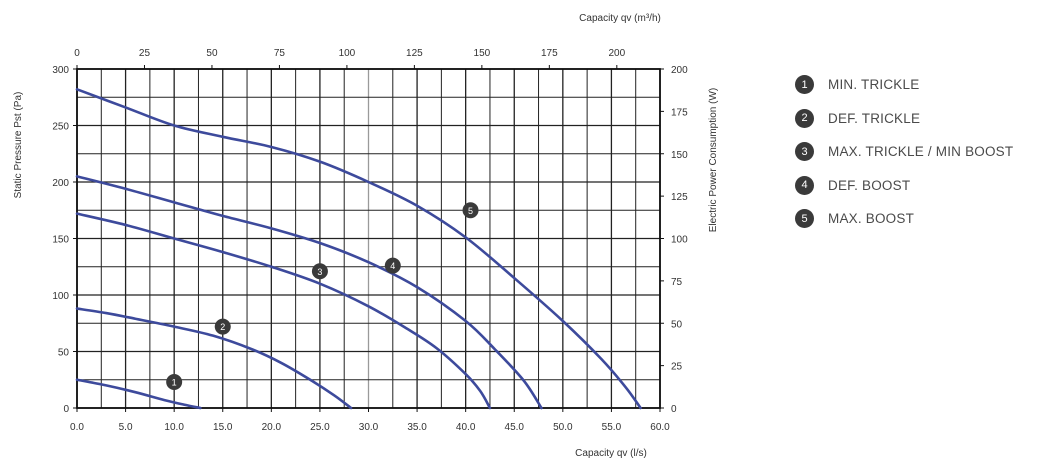 The width and height of the screenshot is (1044, 464). What do you see at coordinates (677, 367) in the screenshot?
I see `y-right-tick-label: 25` at bounding box center [677, 367].